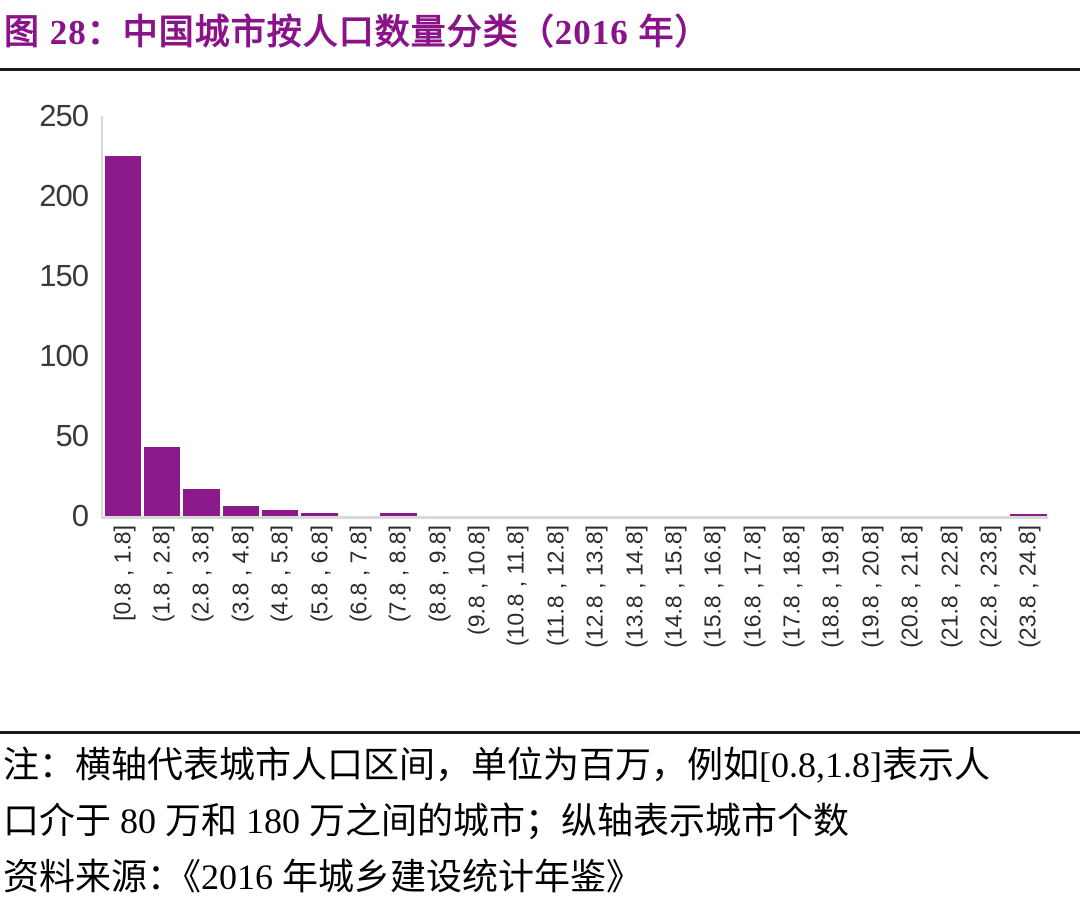 This screenshot has width=1080, height=907. I want to click on figure-title: 图 28：中国城市按人口数量分类（2016 年）, so click(357, 32).